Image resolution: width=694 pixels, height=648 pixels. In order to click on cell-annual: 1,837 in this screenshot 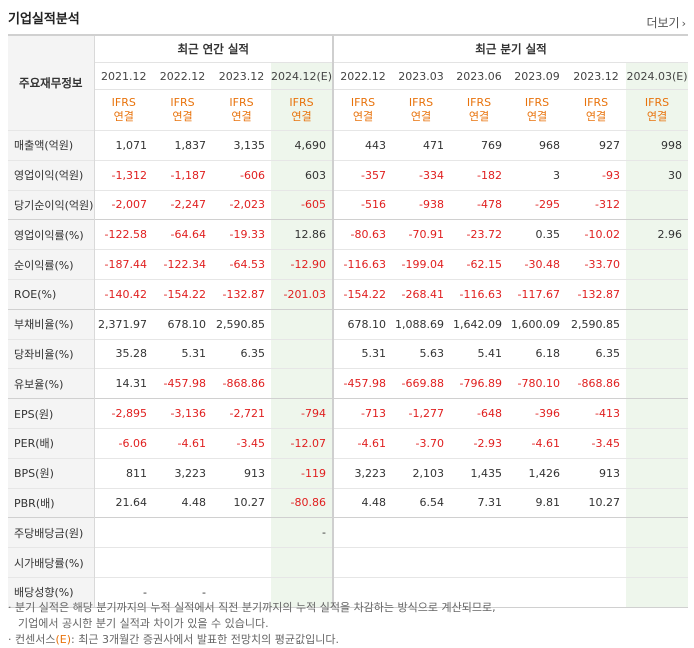, I will do `click(182, 145)`.